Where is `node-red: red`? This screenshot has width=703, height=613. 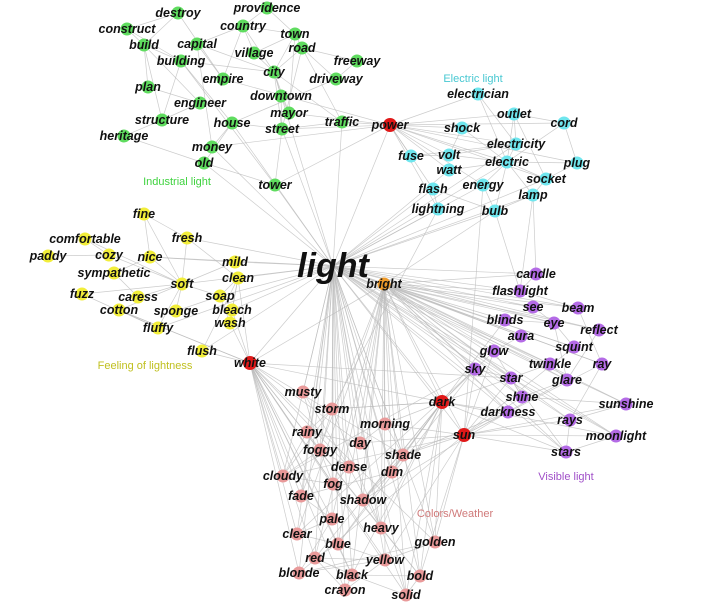
node-red: red is located at coordinates (315, 558).